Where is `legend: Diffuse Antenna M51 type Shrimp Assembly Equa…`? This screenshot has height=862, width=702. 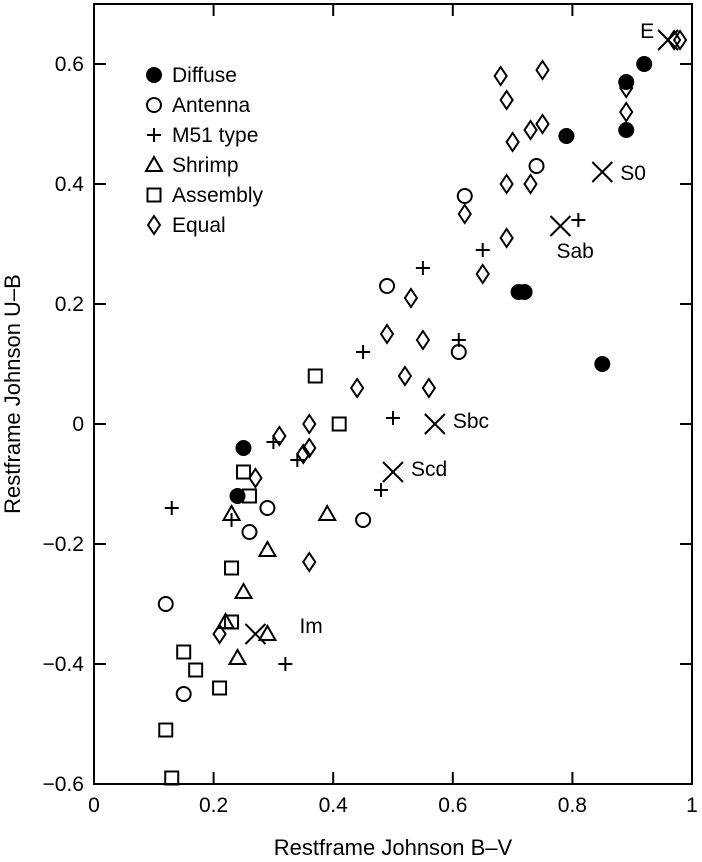
legend: Diffuse Antenna M51 type Shrimp Assembly Equa… is located at coordinates (204, 150).